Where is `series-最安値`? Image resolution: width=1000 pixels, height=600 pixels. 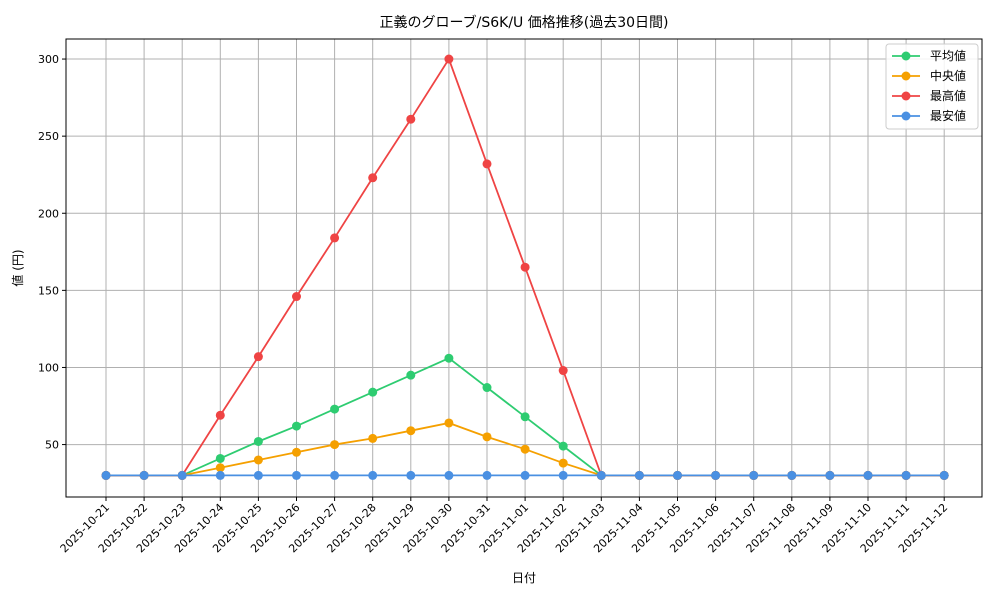
series-最安値 is located at coordinates (525, 475).